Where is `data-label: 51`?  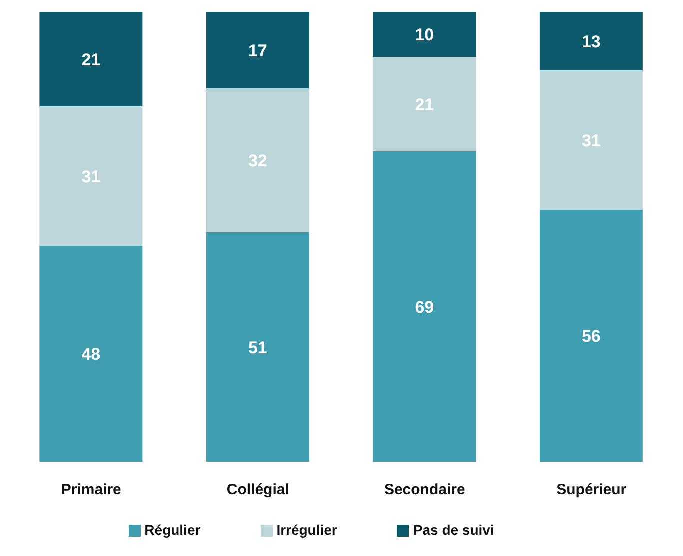
data-label: 51 is located at coordinates (258, 348).